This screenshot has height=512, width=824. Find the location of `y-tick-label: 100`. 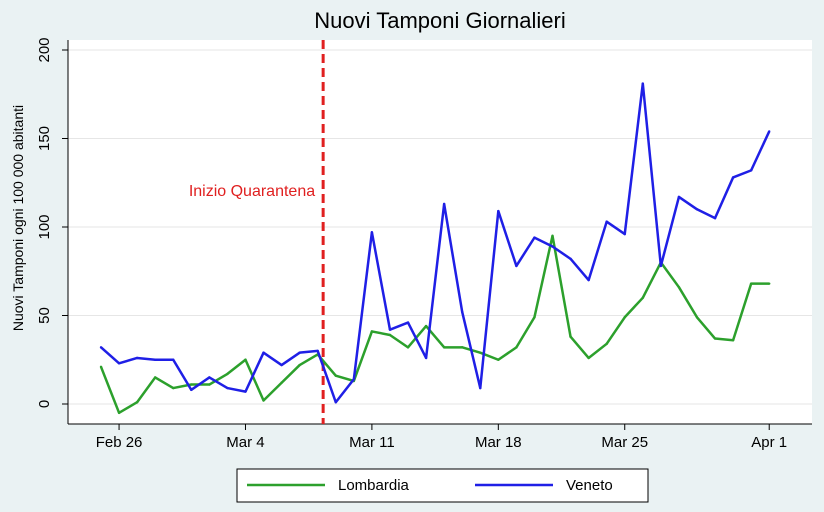

y-tick-label: 100 is located at coordinates (44, 226).